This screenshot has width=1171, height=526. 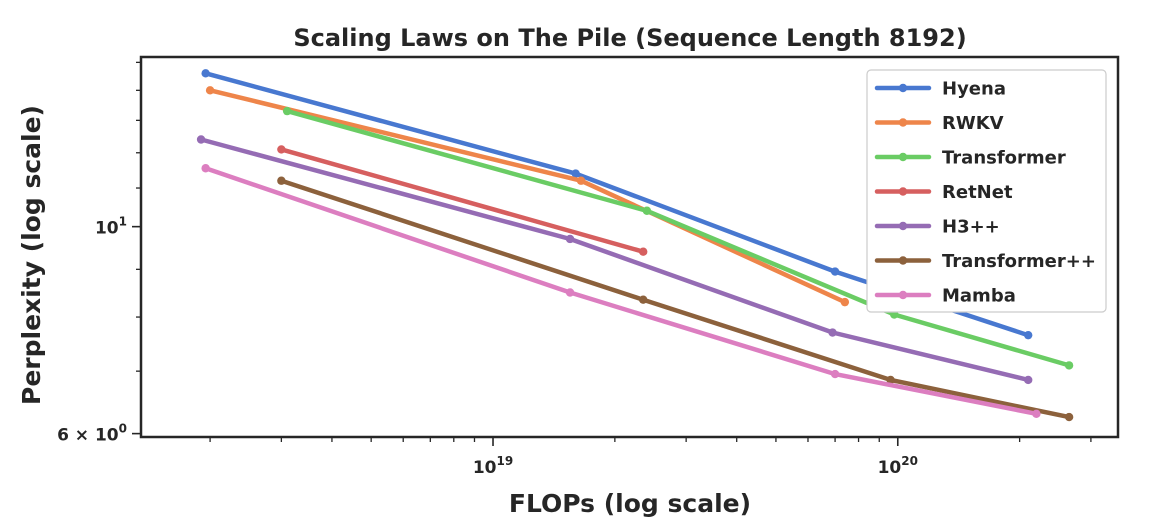 I want to click on x-tick-label: 1020, so click(x=898, y=466).